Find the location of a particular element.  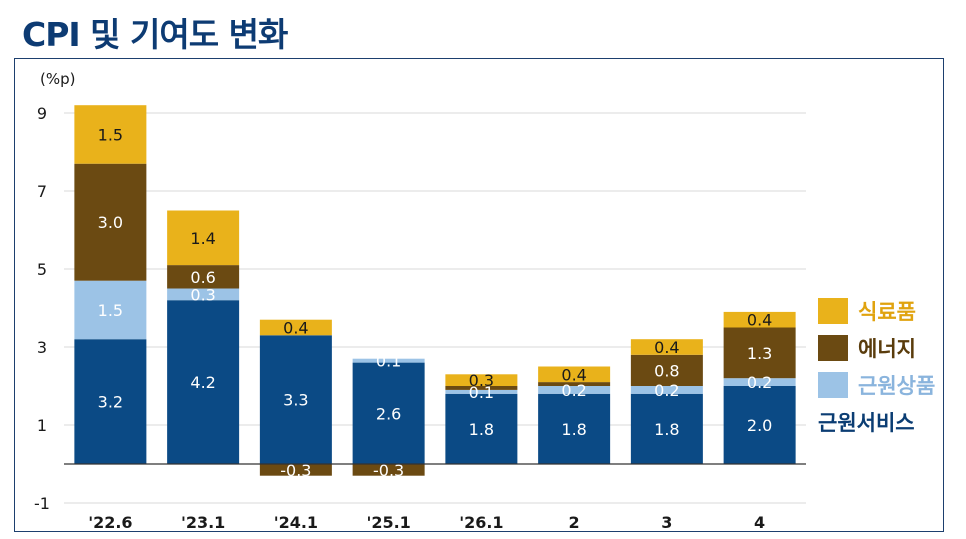

legend-item: 근원상품 is located at coordinates (876, 384).